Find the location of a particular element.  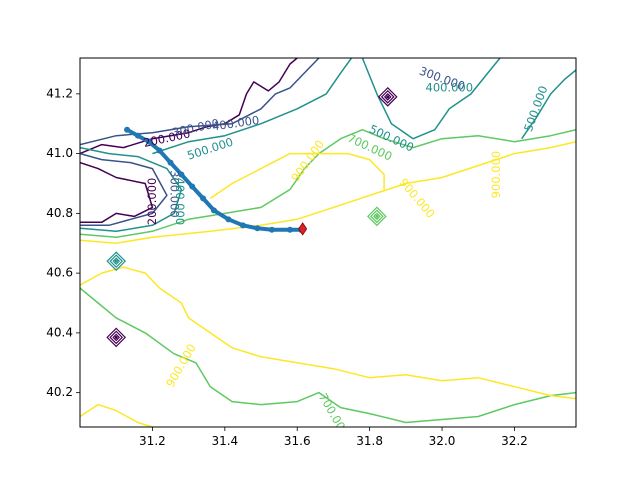

x-tick-label: 32.2 is located at coordinates (514, 441).